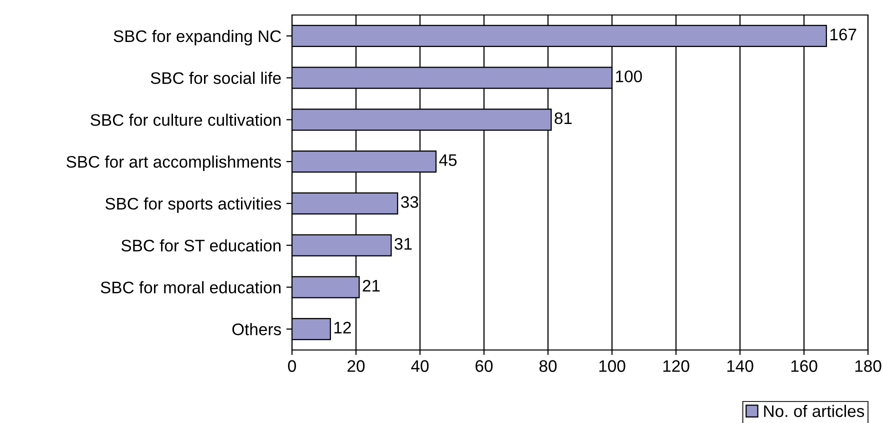 Image resolution: width=887 pixels, height=423 pixels. What do you see at coordinates (843, 34) in the screenshot?
I see `data-label: 167` at bounding box center [843, 34].